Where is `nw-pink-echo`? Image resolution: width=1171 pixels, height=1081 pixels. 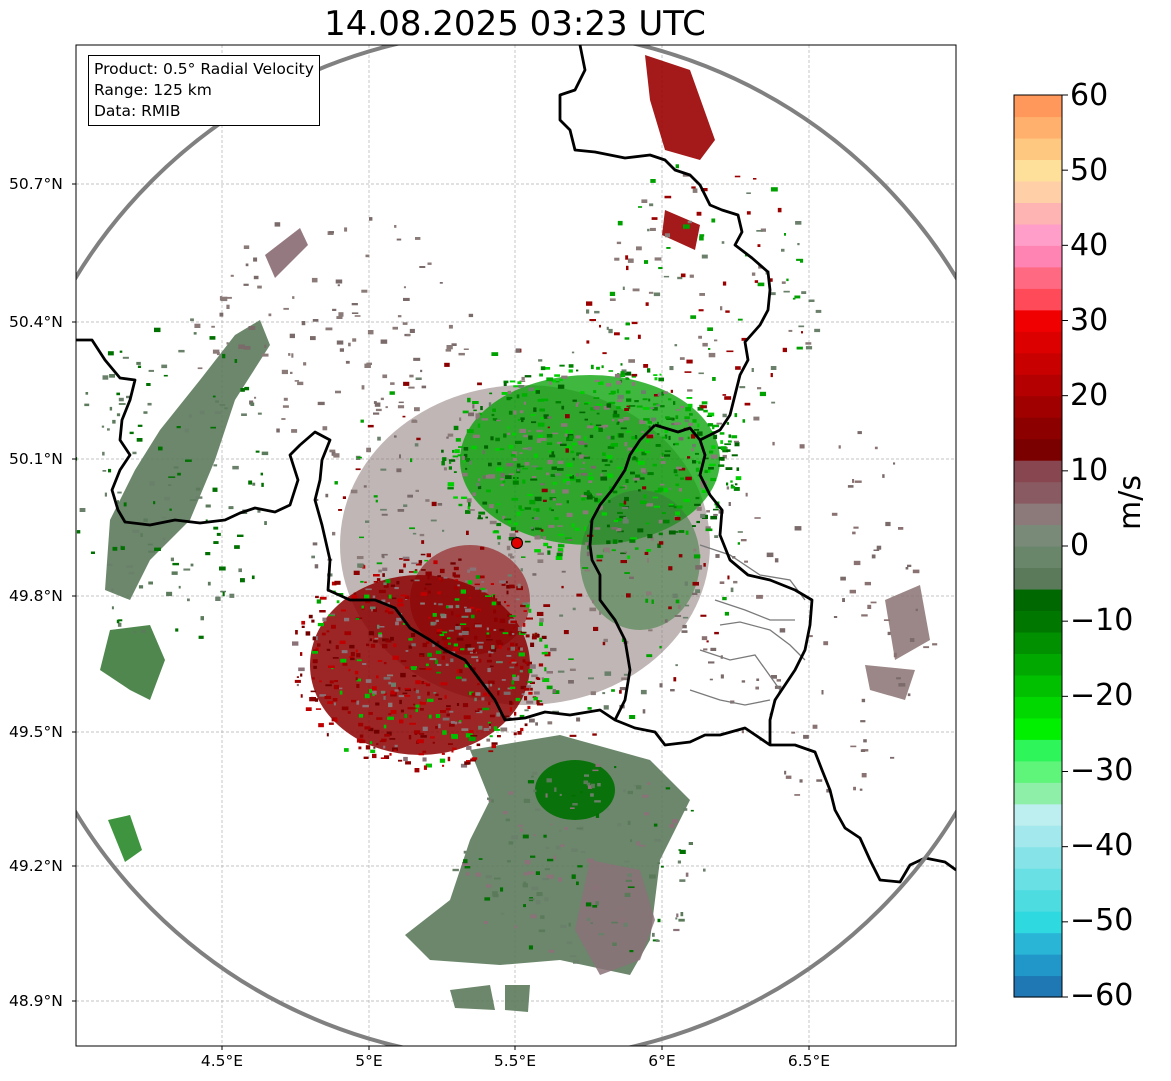
nw-pink-echo is located at coordinates (286, 253).